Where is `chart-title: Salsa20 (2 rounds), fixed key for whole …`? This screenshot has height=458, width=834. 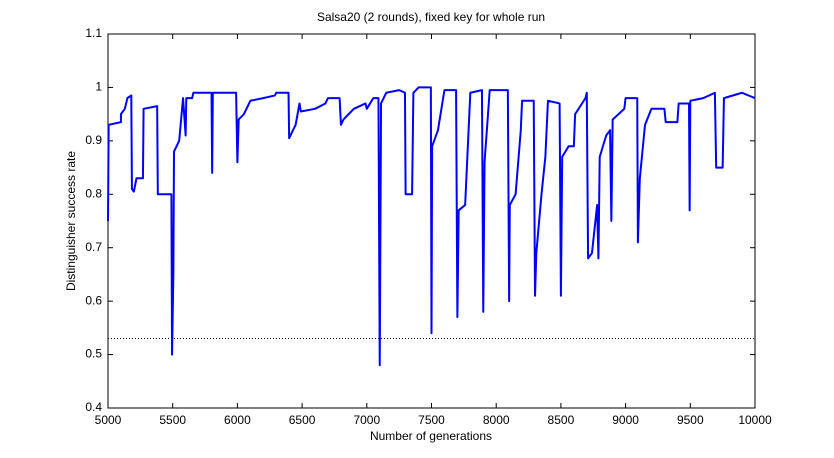 chart-title: Salsa20 (2 rounds), fixed key for whole … is located at coordinates (431, 17).